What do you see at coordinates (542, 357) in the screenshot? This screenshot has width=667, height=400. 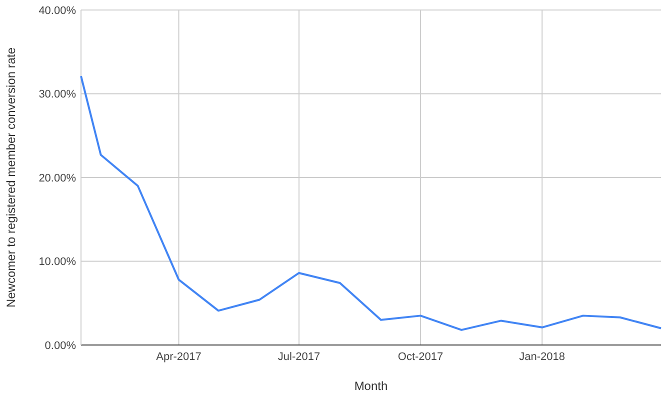 I see `x-tick-label: Jan-2018` at bounding box center [542, 357].